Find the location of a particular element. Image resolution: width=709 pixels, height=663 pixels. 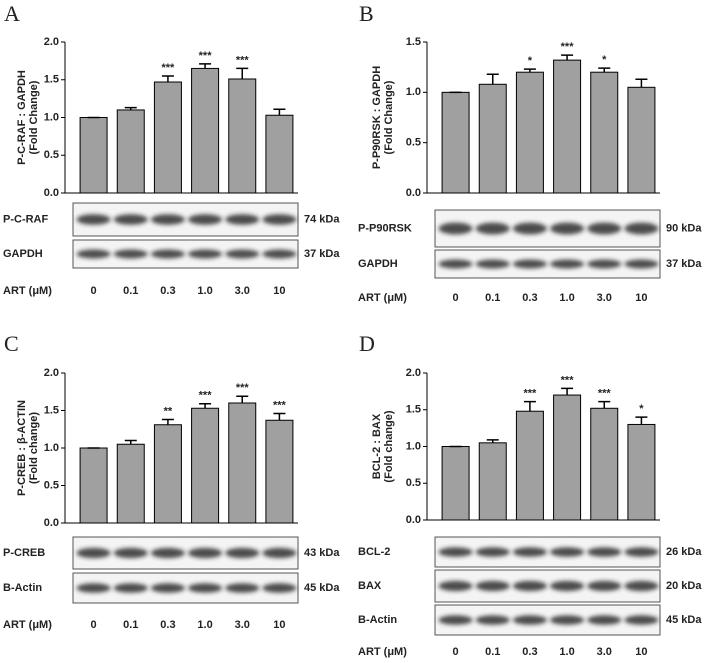

y-axis-label: (Fold change) is located at coordinates (34, 448).